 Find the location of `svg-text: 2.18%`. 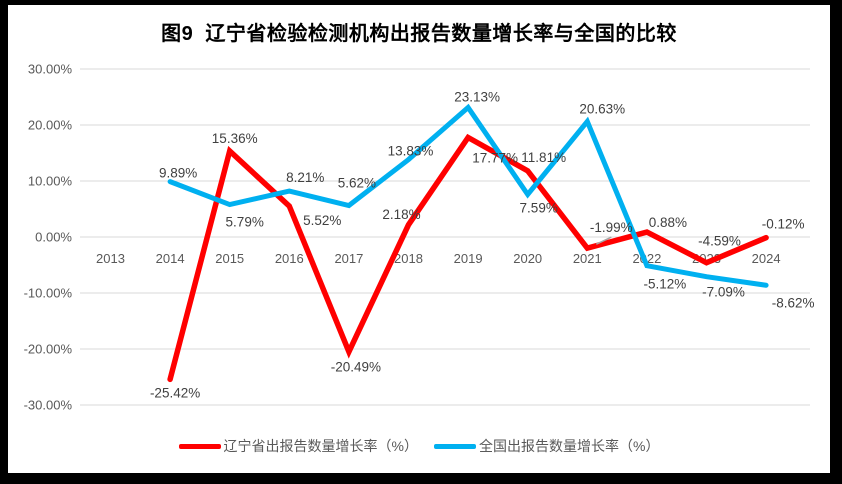

svg-text: 2.18% is located at coordinates (401, 214).